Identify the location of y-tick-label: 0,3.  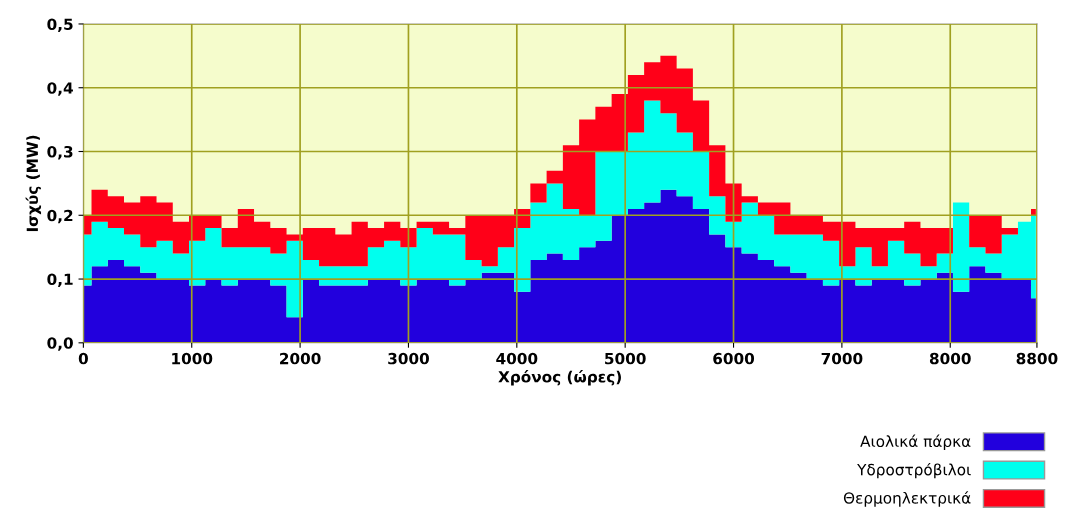
(60, 152).